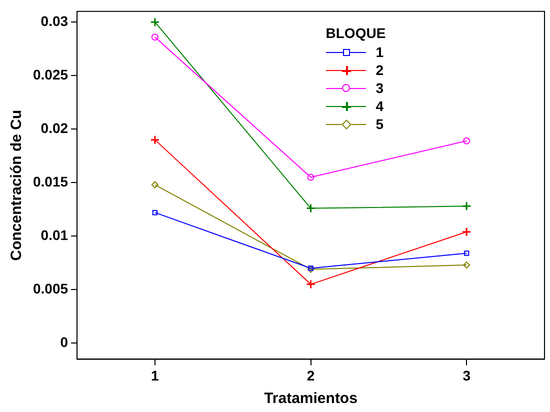 The width and height of the screenshot is (550, 412). Describe the element at coordinates (380, 106) in the screenshot. I see `legend-label: 4` at that location.